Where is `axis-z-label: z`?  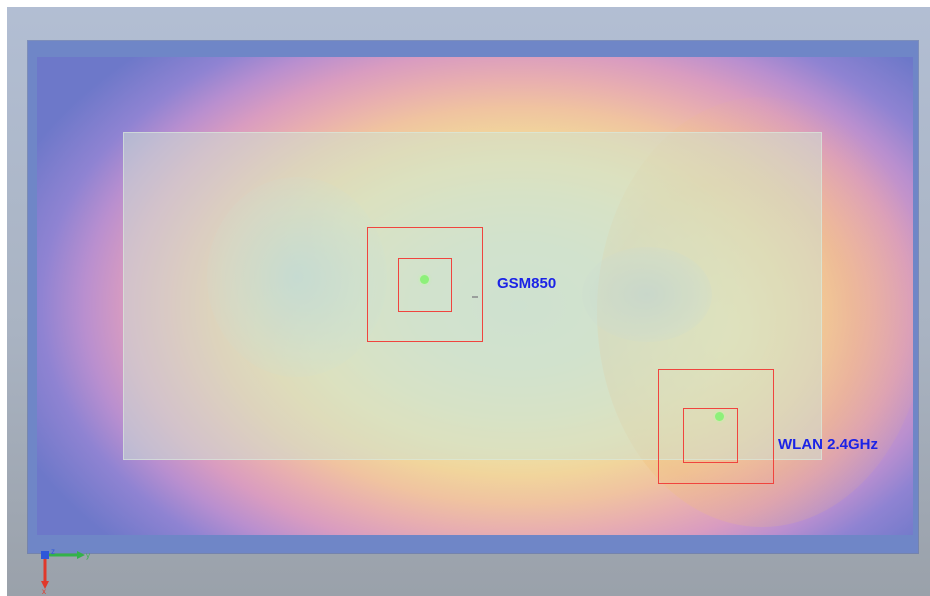 axis-z-label: z is located at coordinates (53, 551).